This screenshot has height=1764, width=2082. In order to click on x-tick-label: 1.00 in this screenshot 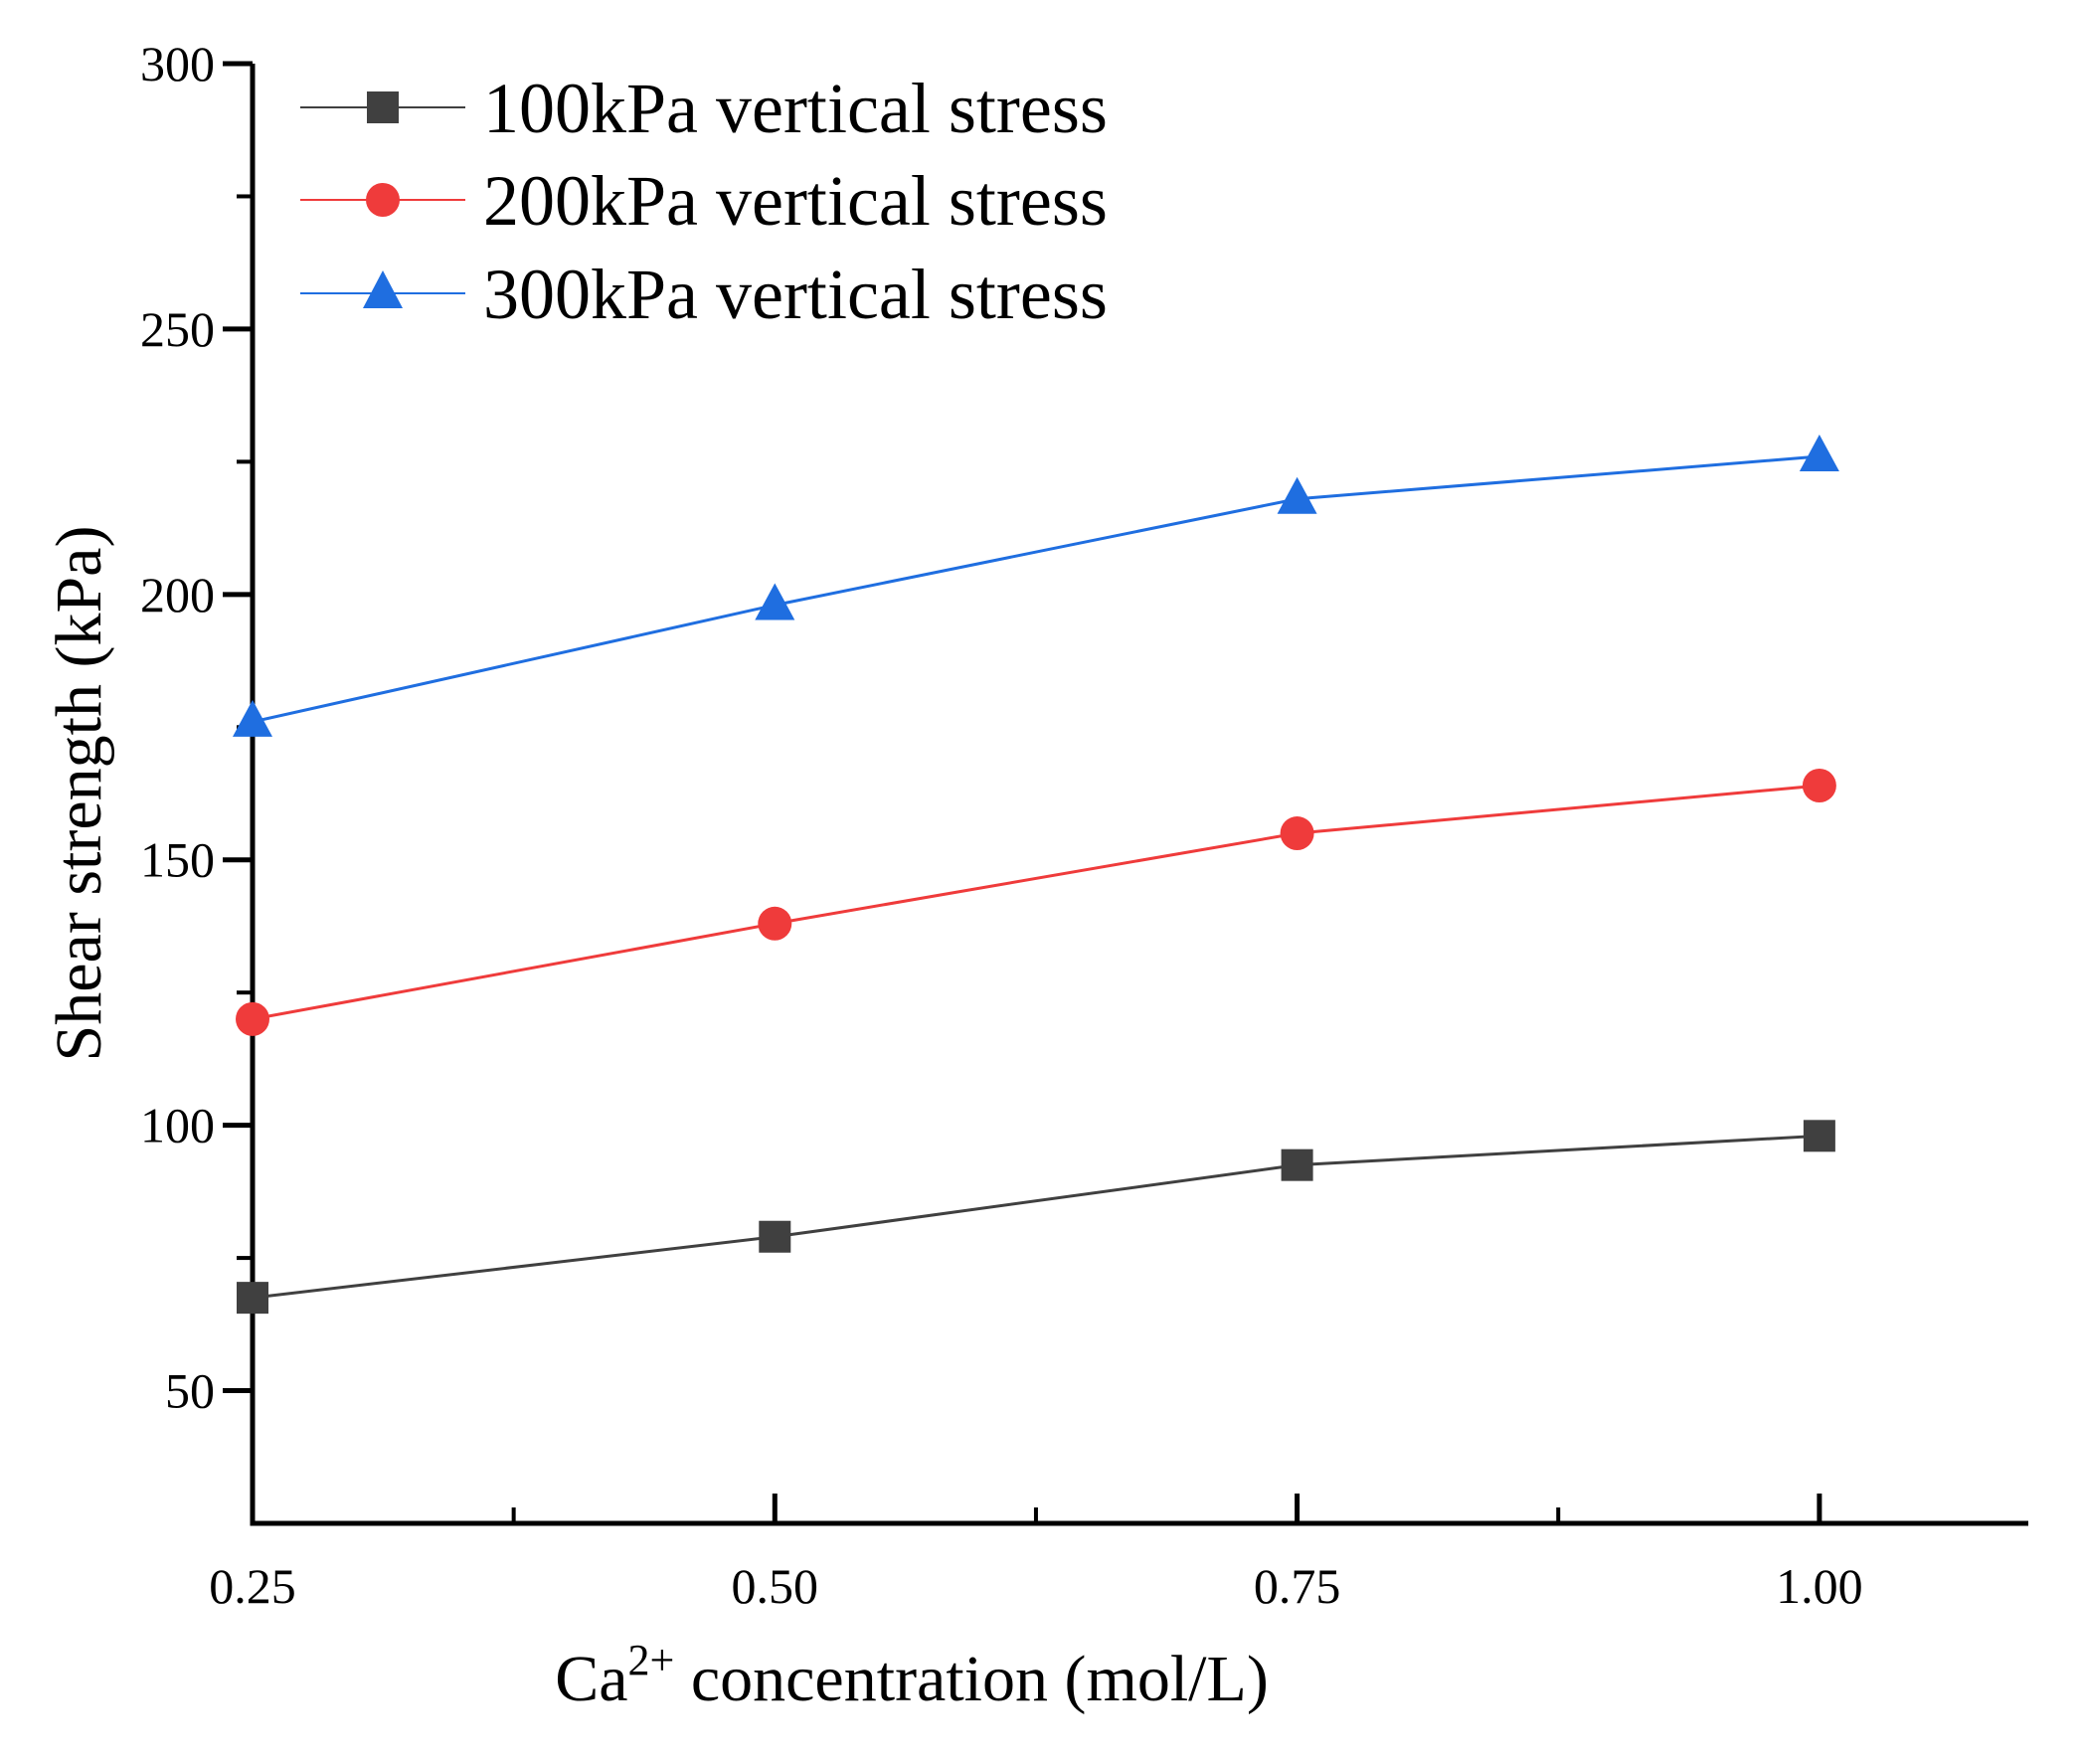, I will do `click(1820, 1586)`.